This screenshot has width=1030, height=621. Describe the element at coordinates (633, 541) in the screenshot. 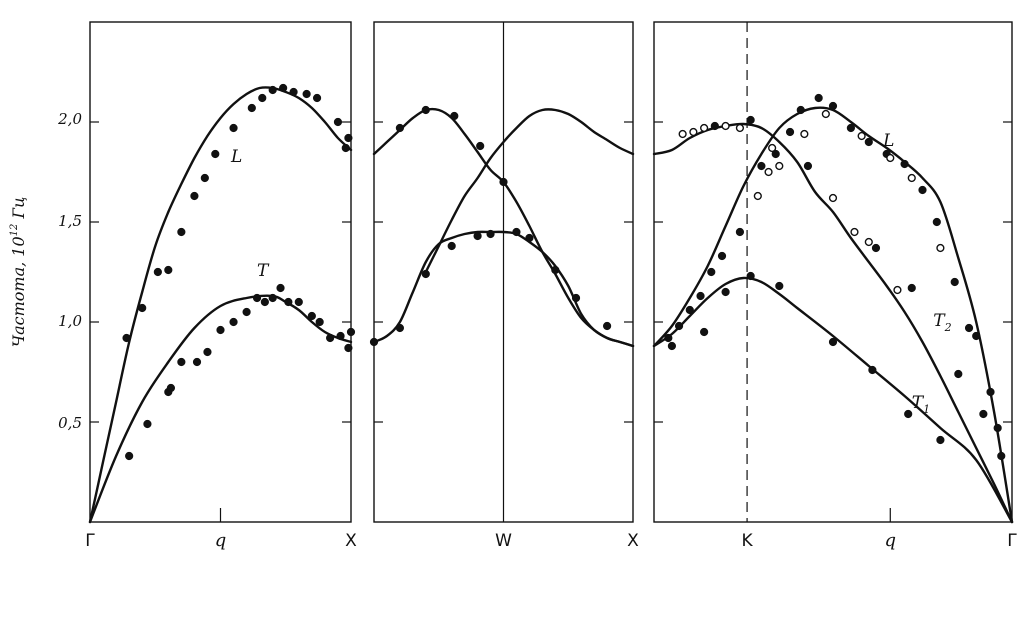

I see `x-tick-label-X: X` at that location.